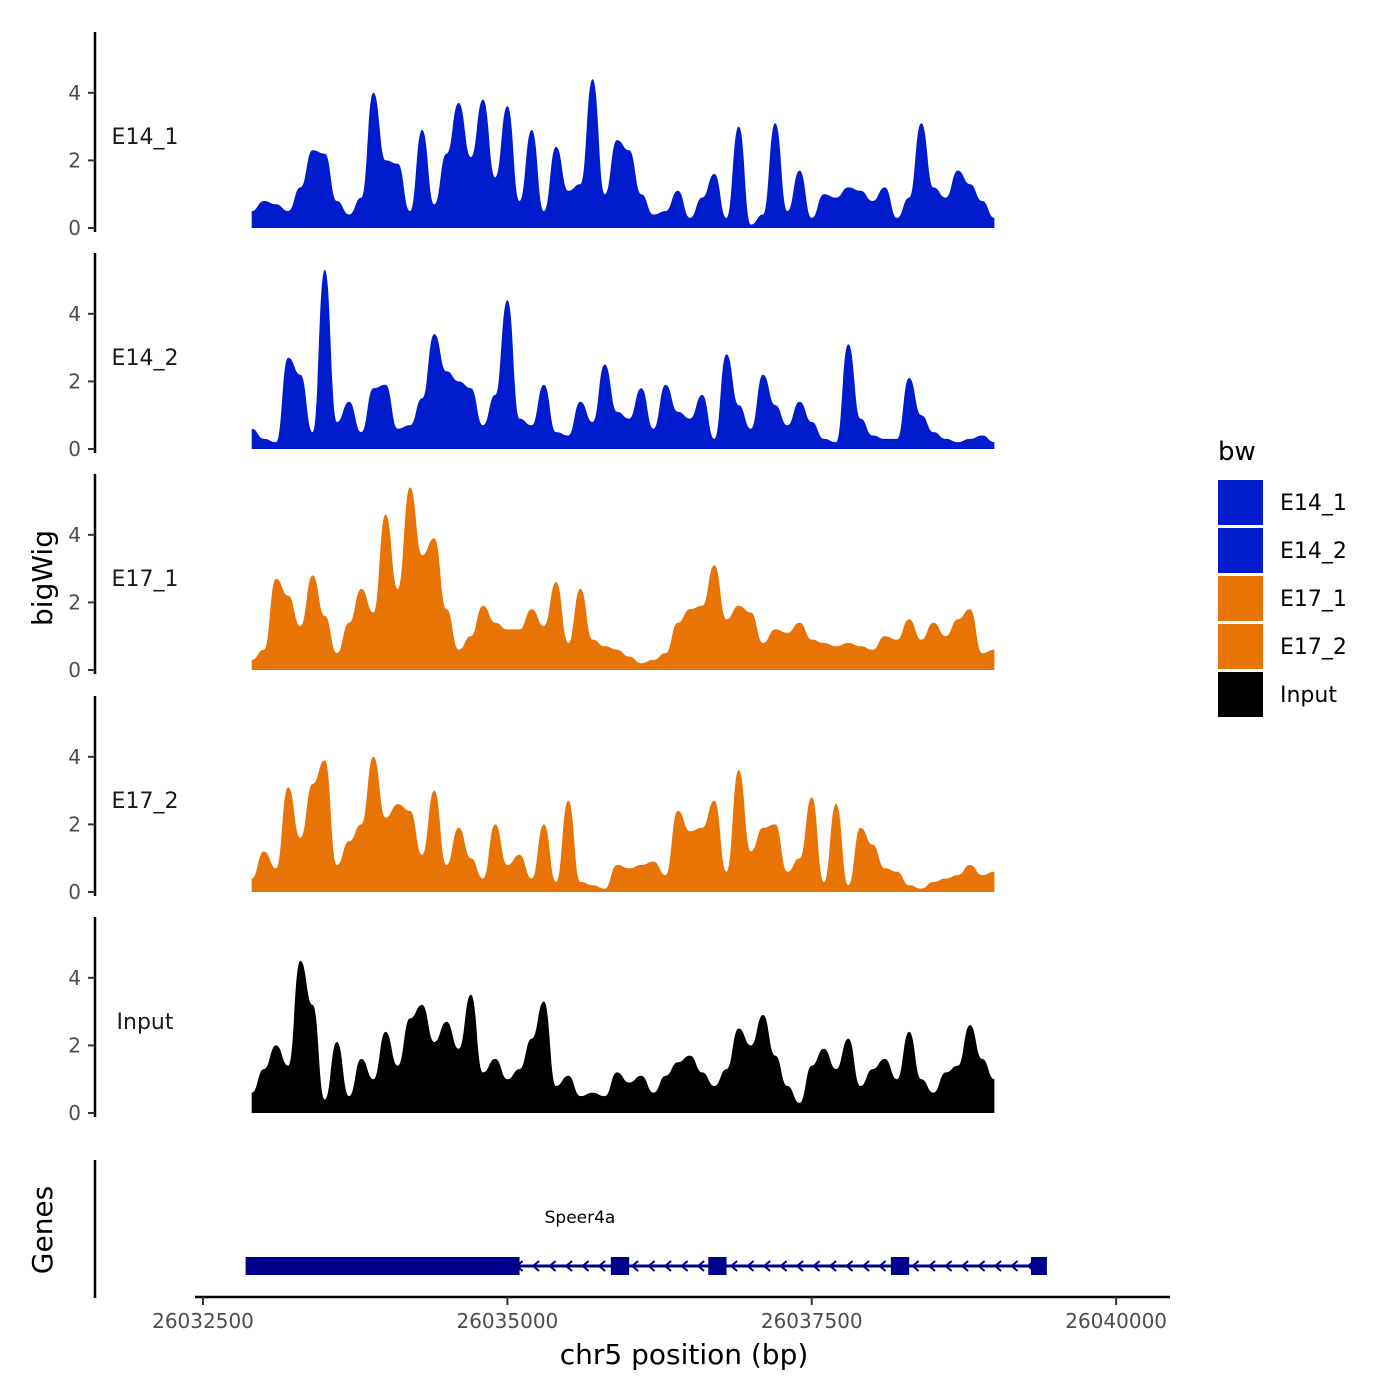 This screenshot has width=1400, height=1400. I want to click on legend-label: Input, so click(1308, 695).